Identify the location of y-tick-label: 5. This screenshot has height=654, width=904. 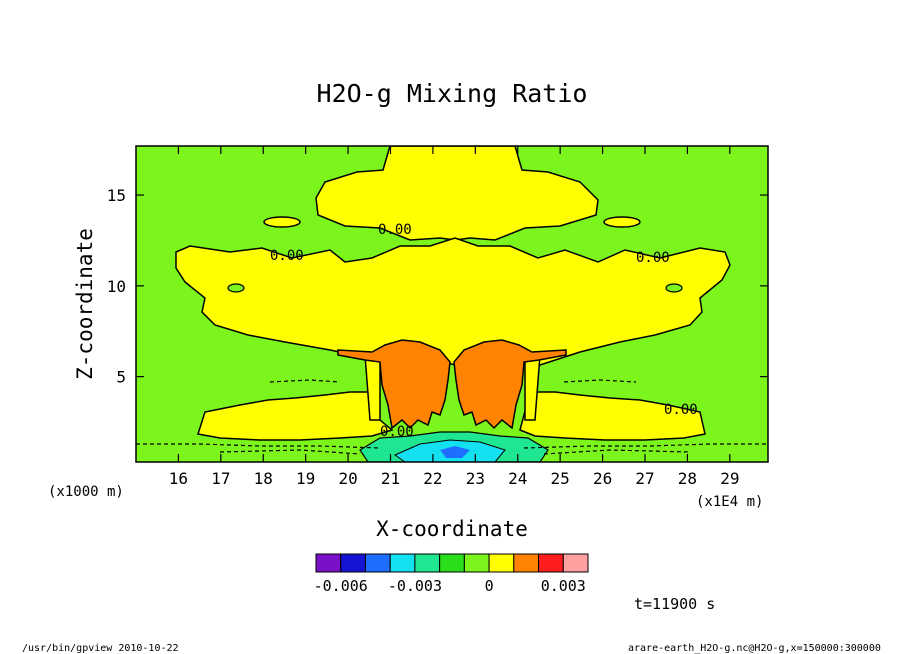
(121, 377).